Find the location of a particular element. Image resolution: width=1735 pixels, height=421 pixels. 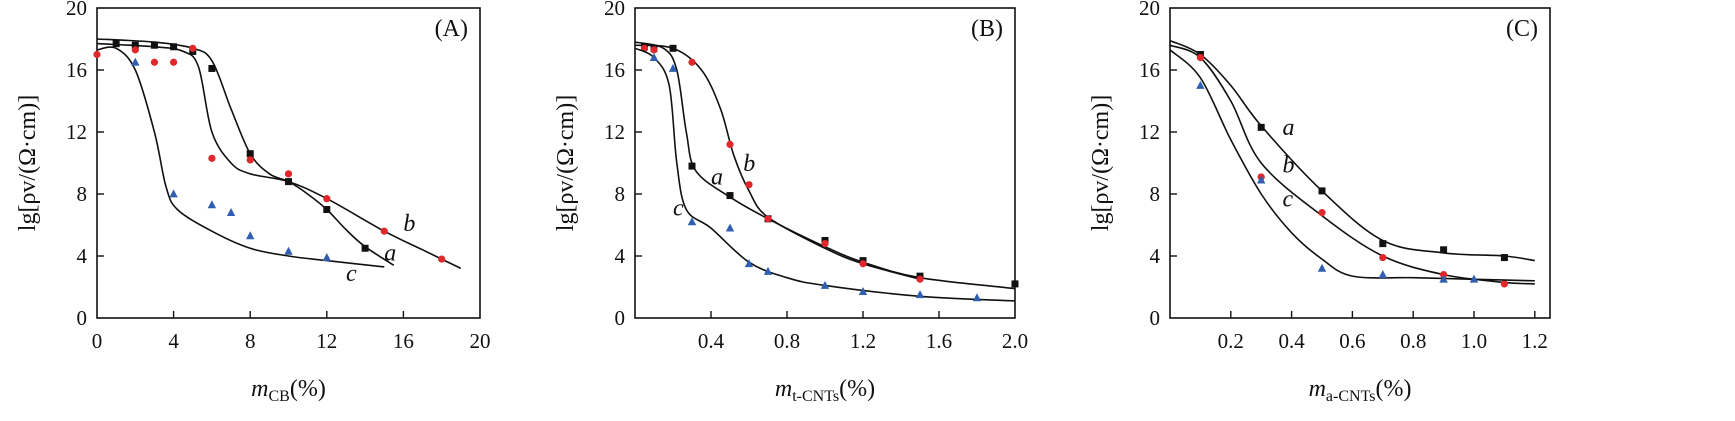

y-tick-label: 20 is located at coordinates (1149, 10).